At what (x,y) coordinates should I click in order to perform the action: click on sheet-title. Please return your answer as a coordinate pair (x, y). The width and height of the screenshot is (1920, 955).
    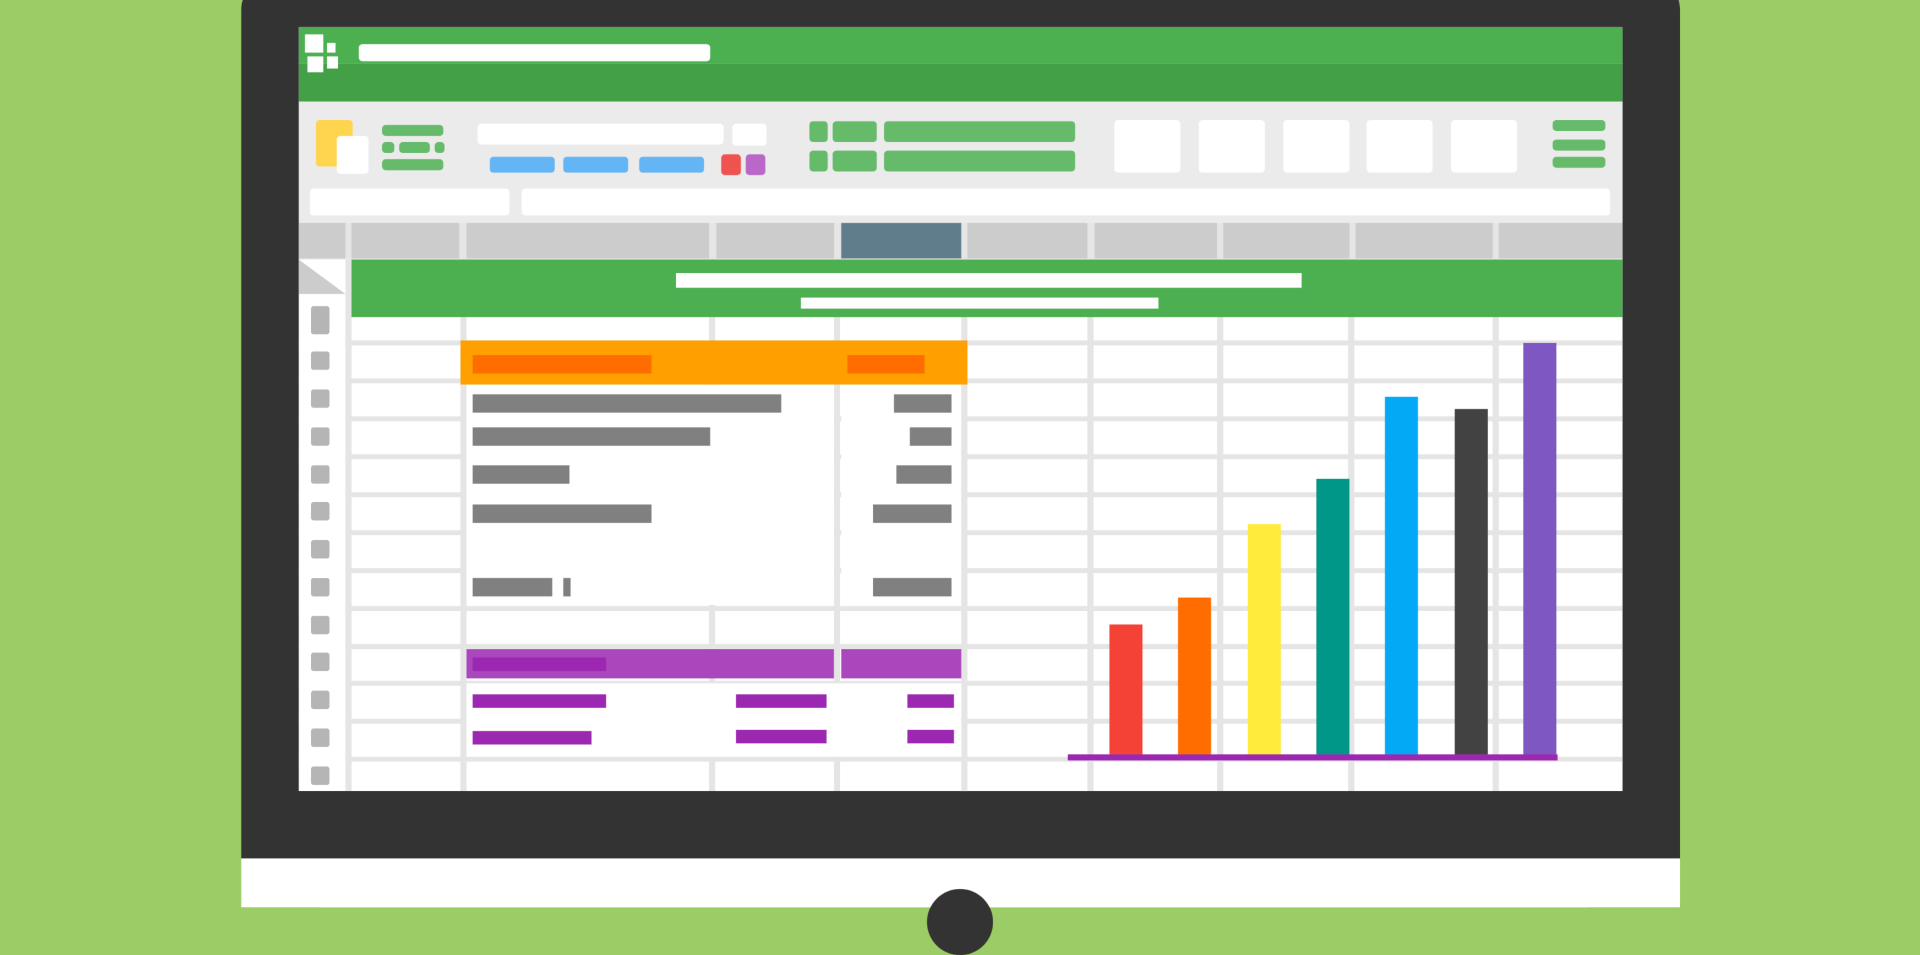
    Looking at the image, I should click on (988, 280).